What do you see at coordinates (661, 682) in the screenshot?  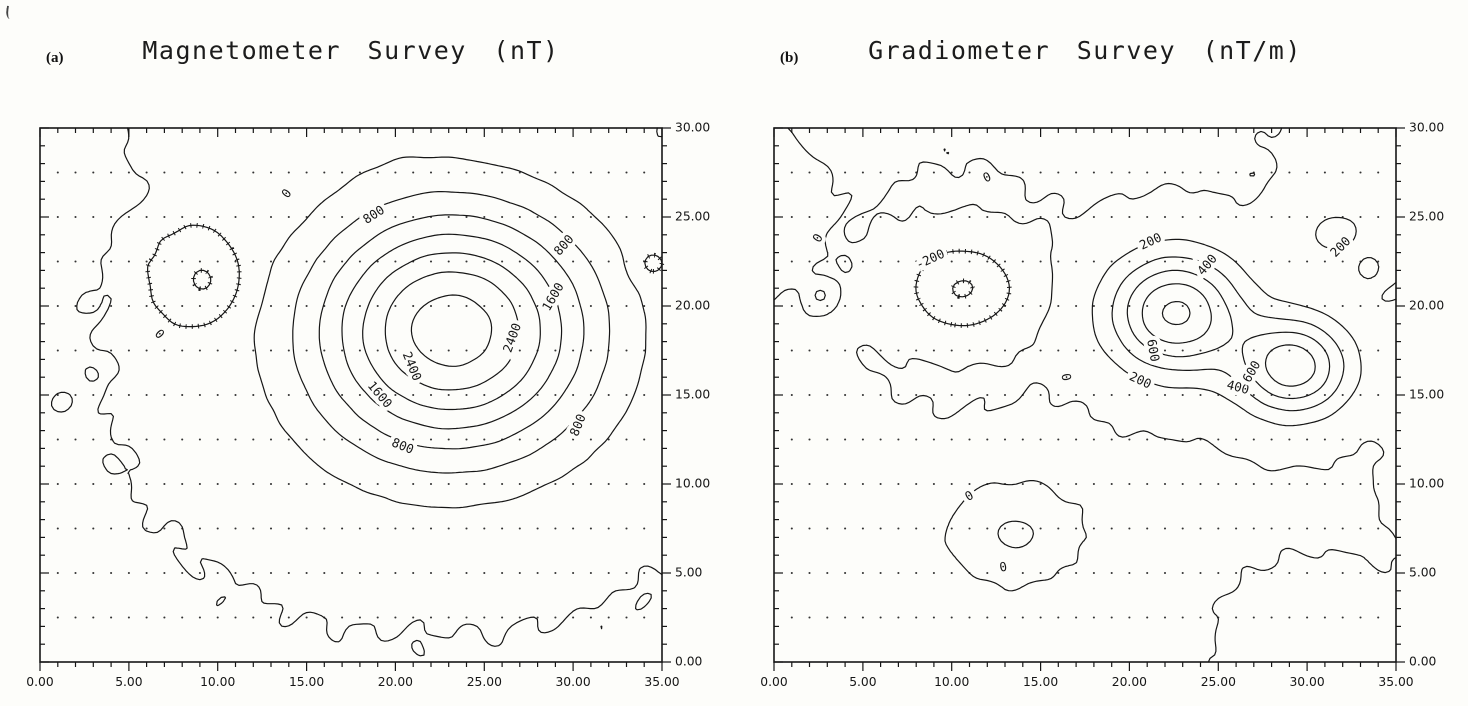 I see `x-tick-label: 35.00` at bounding box center [661, 682].